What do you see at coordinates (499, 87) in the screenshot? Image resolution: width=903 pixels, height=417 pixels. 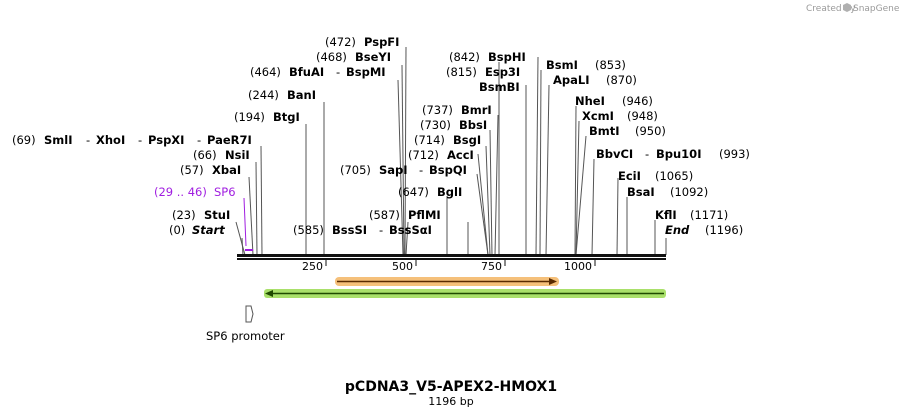 I see `enzyme-bsmbi: BsmBI` at bounding box center [499, 87].